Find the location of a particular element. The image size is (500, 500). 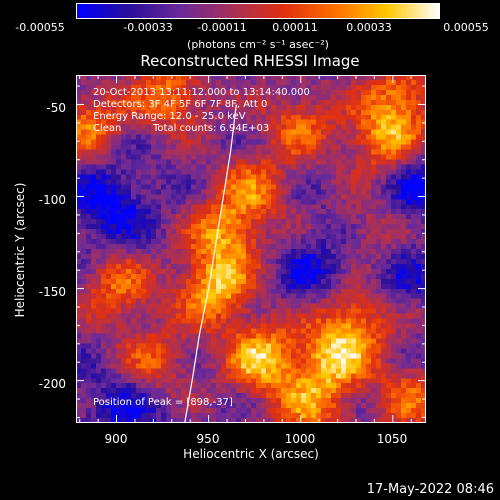

method-text: Clean is located at coordinates (107, 128).